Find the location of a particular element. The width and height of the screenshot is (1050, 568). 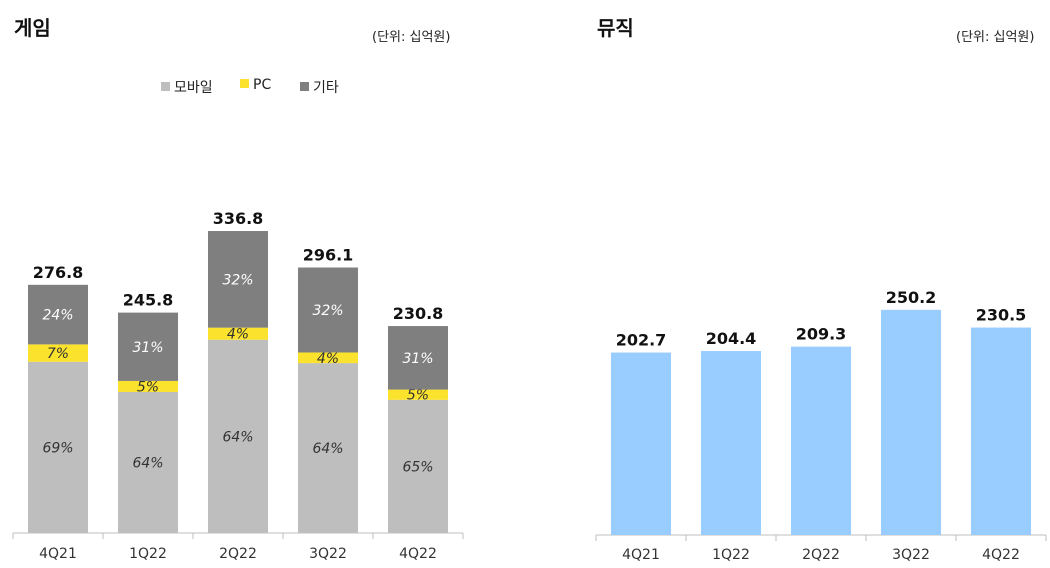

bar-total-label: 230.8 is located at coordinates (418, 313).